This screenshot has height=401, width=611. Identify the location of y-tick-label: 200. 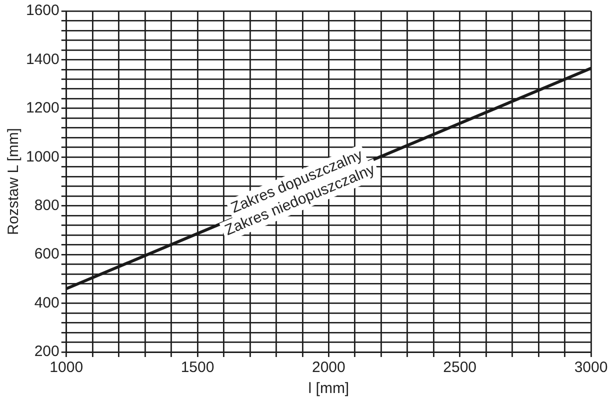
(47, 351).